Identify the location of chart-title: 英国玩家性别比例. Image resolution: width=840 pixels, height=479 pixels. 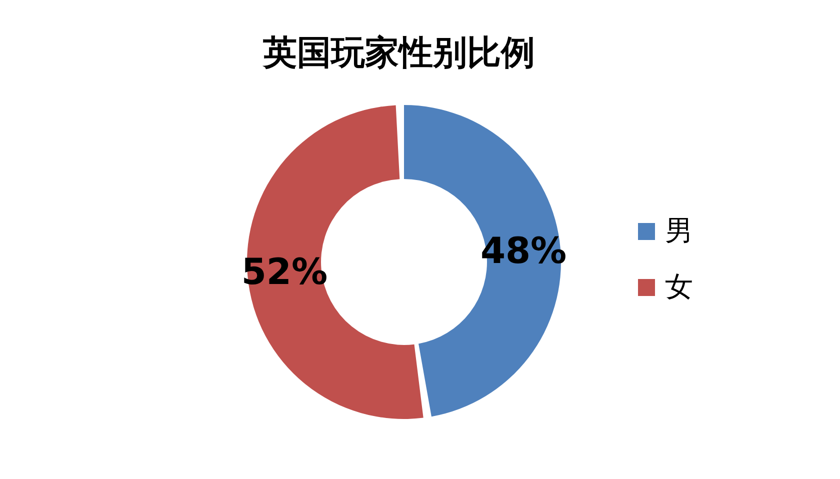
(399, 53).